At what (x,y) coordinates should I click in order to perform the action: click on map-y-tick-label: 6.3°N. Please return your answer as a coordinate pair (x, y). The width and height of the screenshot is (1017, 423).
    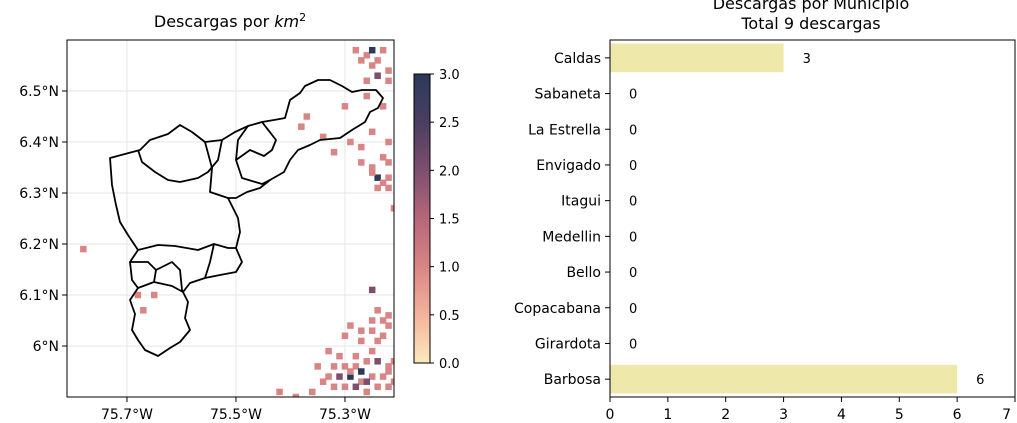
    Looking at the image, I should click on (39, 194).